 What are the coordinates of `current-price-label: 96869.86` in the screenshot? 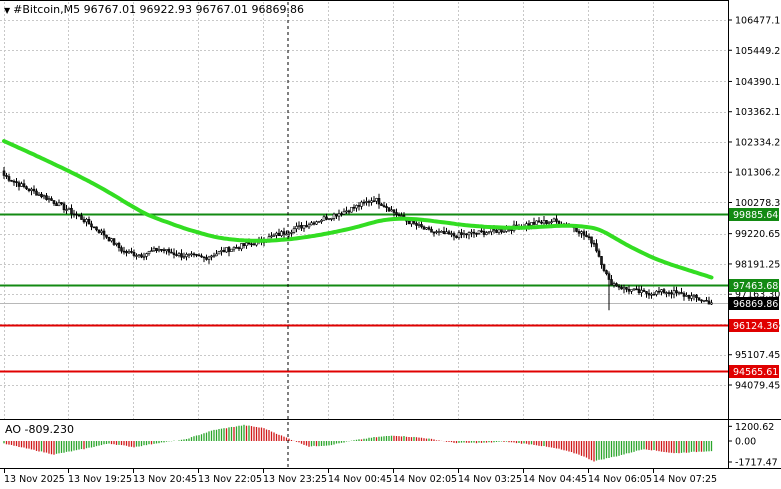 It's located at (755, 304).